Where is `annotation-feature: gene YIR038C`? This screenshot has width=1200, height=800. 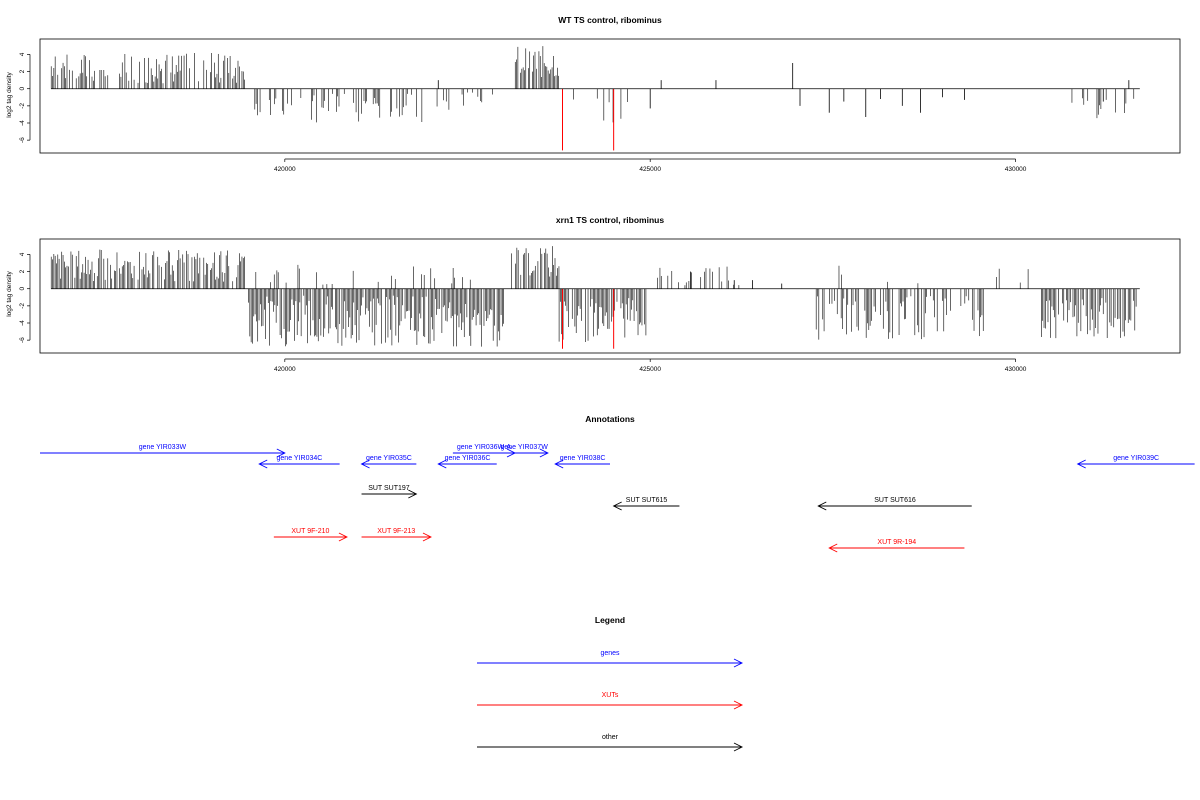
annotation-feature: gene YIR038C is located at coordinates (582, 462).